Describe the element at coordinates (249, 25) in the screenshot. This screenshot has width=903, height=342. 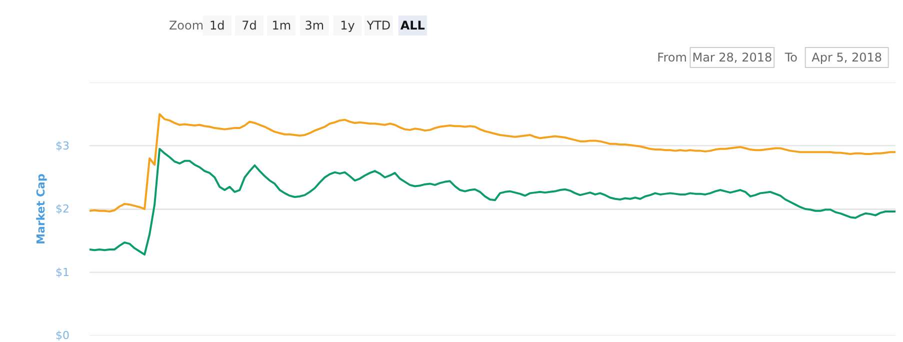
I see `text: 7d` at that location.